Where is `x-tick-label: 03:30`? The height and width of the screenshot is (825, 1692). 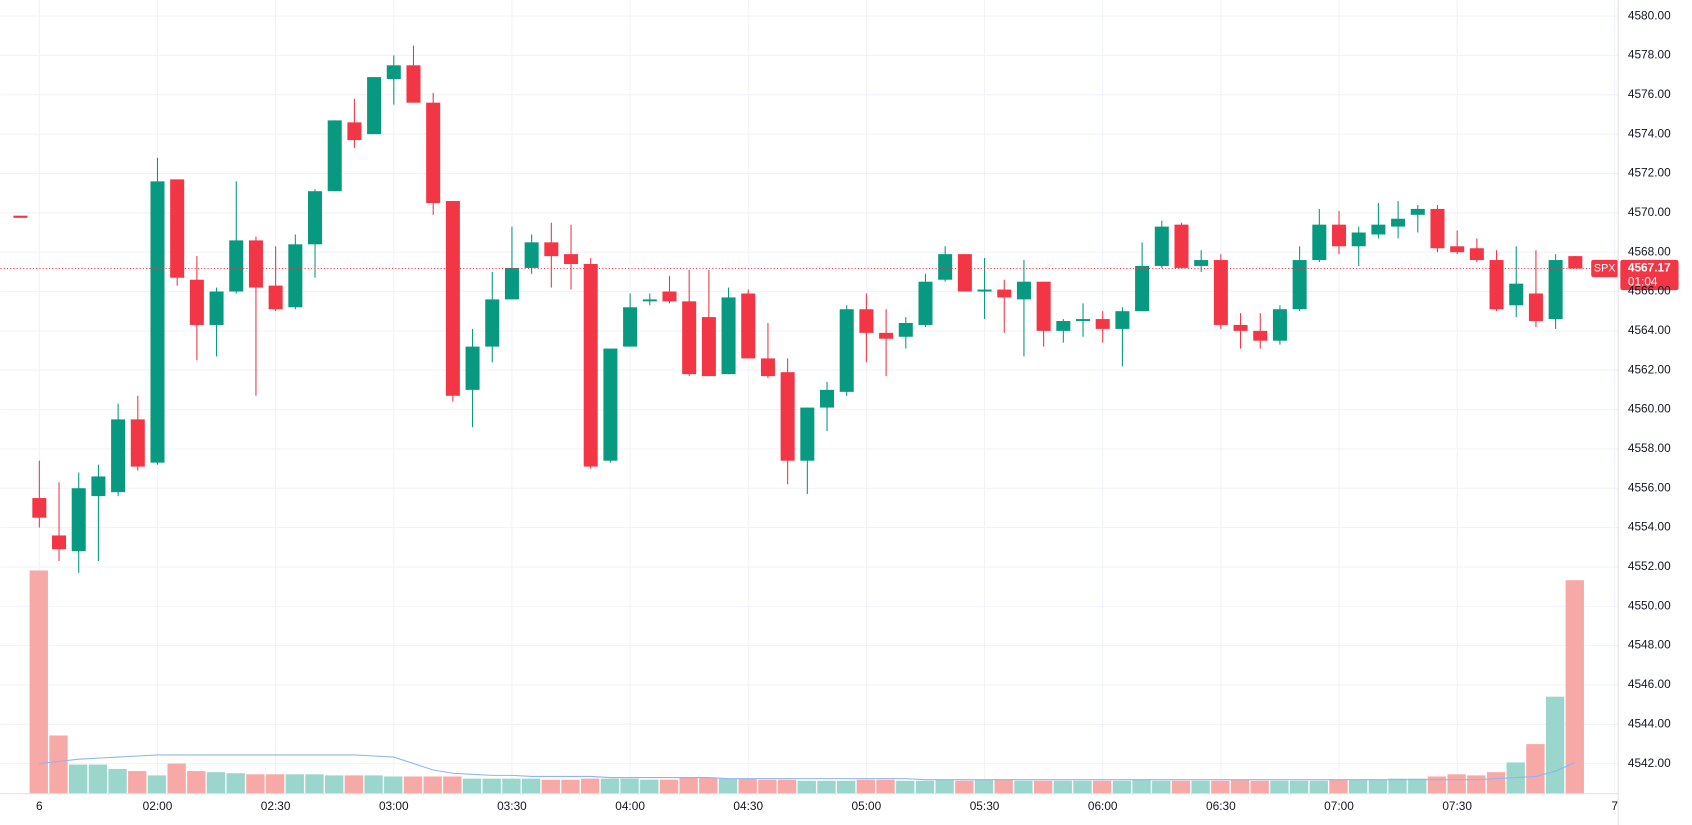
x-tick-label: 03:30 is located at coordinates (512, 806).